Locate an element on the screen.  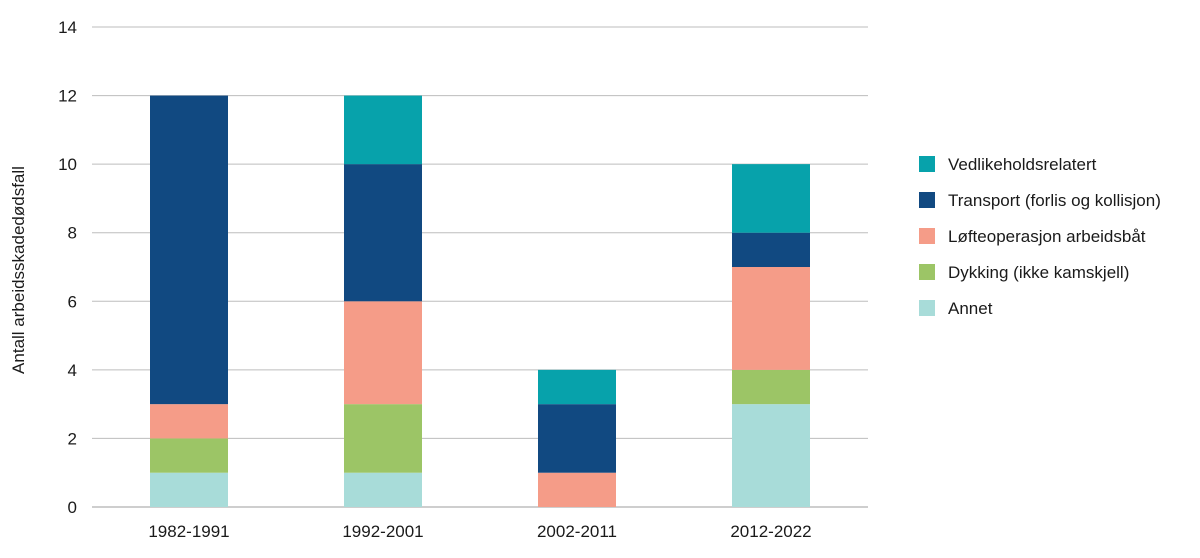
x-tick-label: 2012-2022 is located at coordinates (770, 531).